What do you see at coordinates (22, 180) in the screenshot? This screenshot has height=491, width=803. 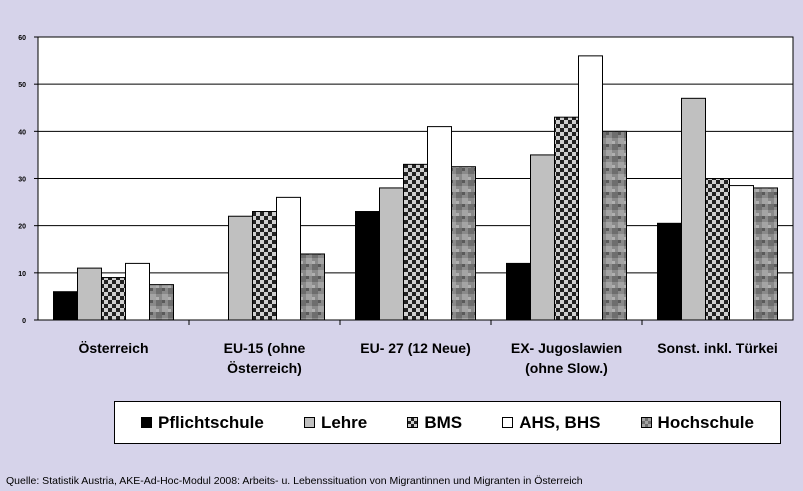 I see `y-tick-label: 30` at bounding box center [22, 180].